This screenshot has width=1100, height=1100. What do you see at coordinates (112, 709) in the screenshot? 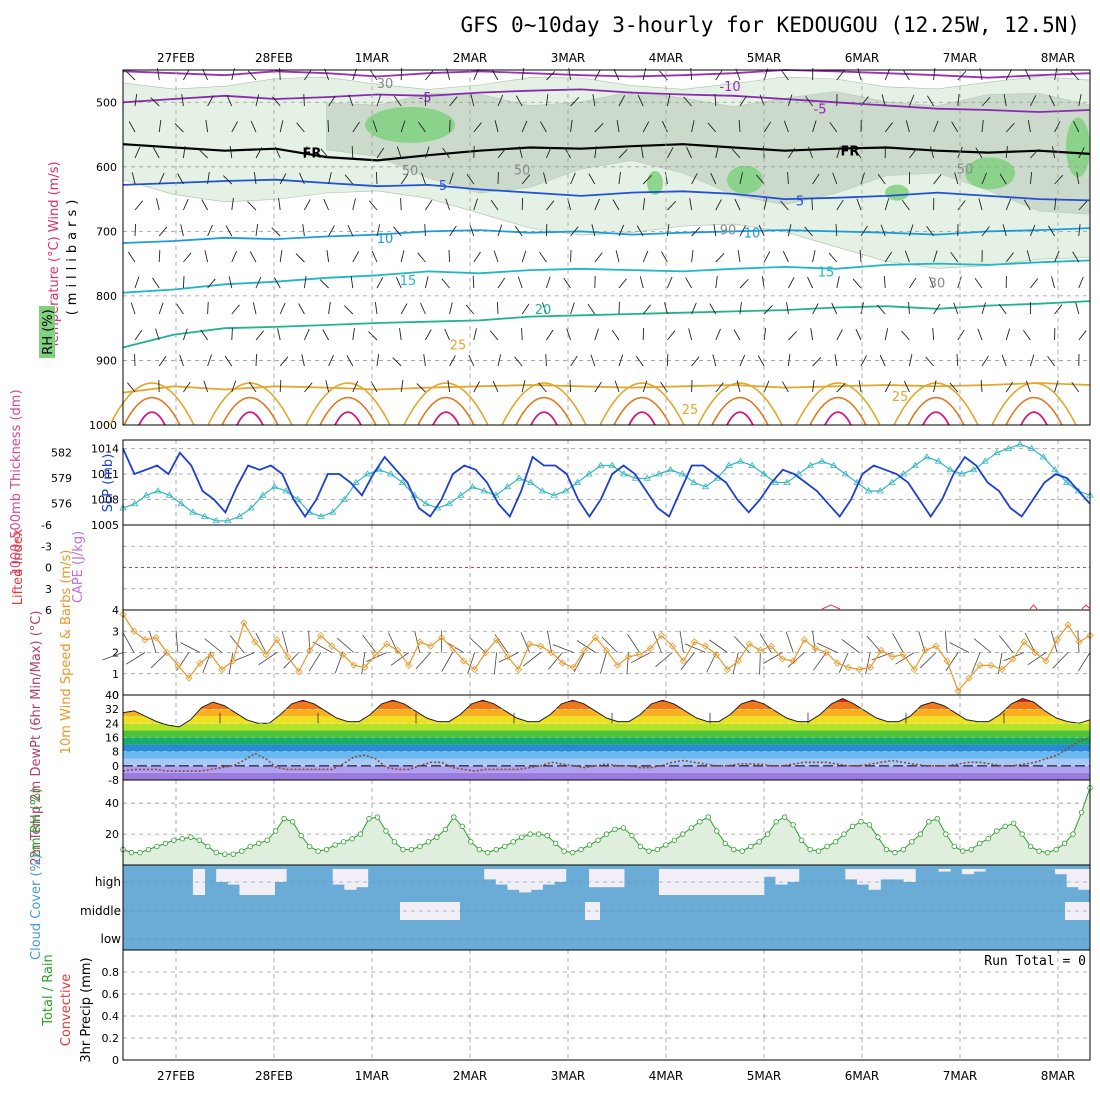
I see `temp-tick-label: 32` at bounding box center [112, 709].